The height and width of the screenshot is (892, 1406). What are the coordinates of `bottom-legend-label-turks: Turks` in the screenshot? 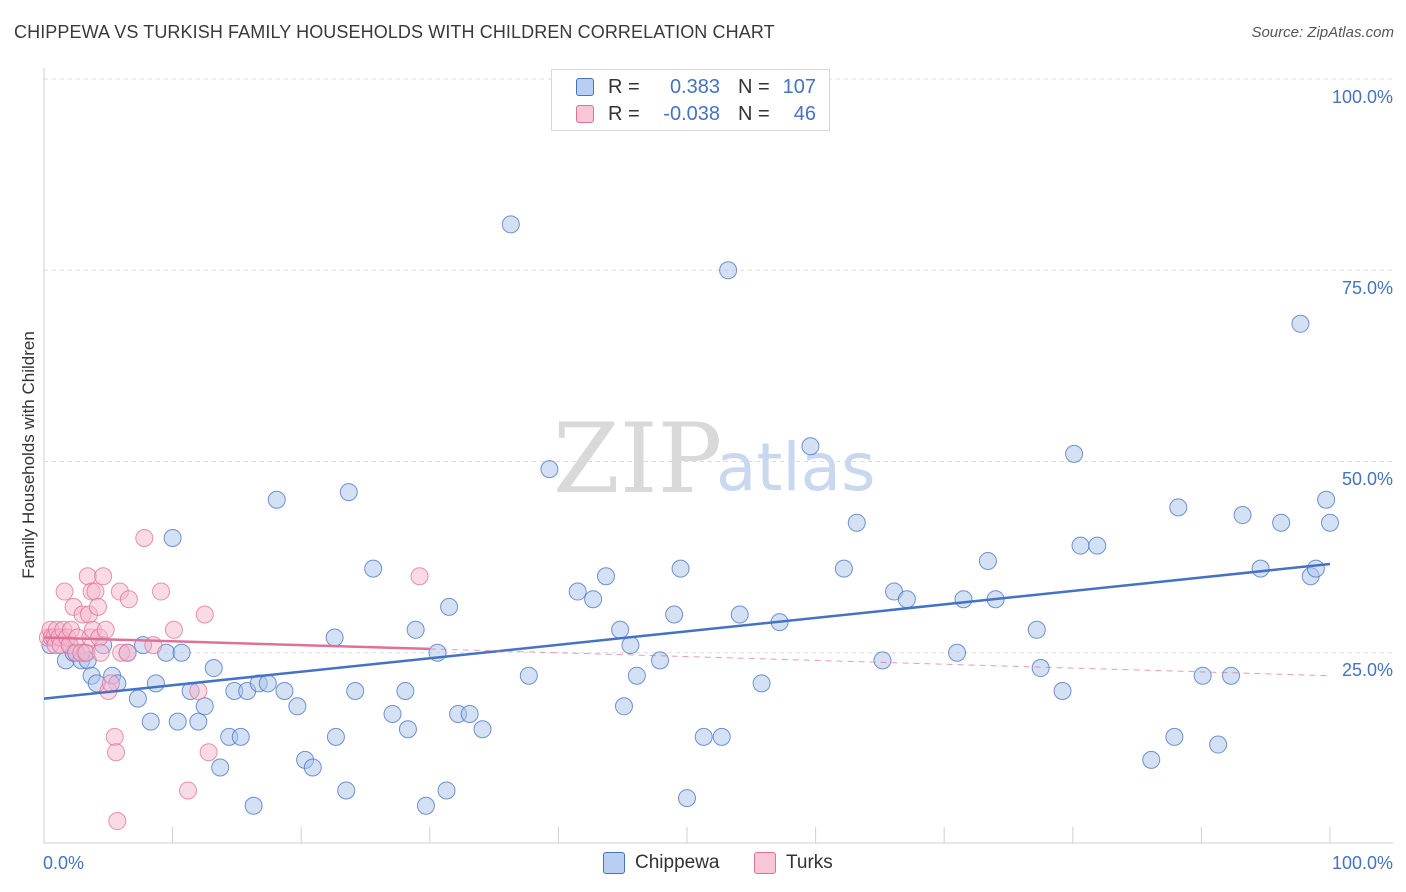 It's located at (809, 862).